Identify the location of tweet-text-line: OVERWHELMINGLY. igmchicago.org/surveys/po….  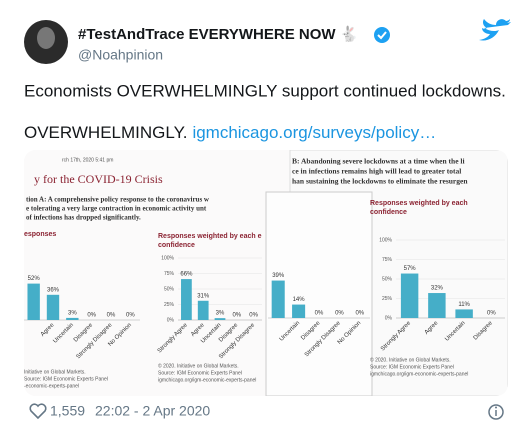
(230, 132).